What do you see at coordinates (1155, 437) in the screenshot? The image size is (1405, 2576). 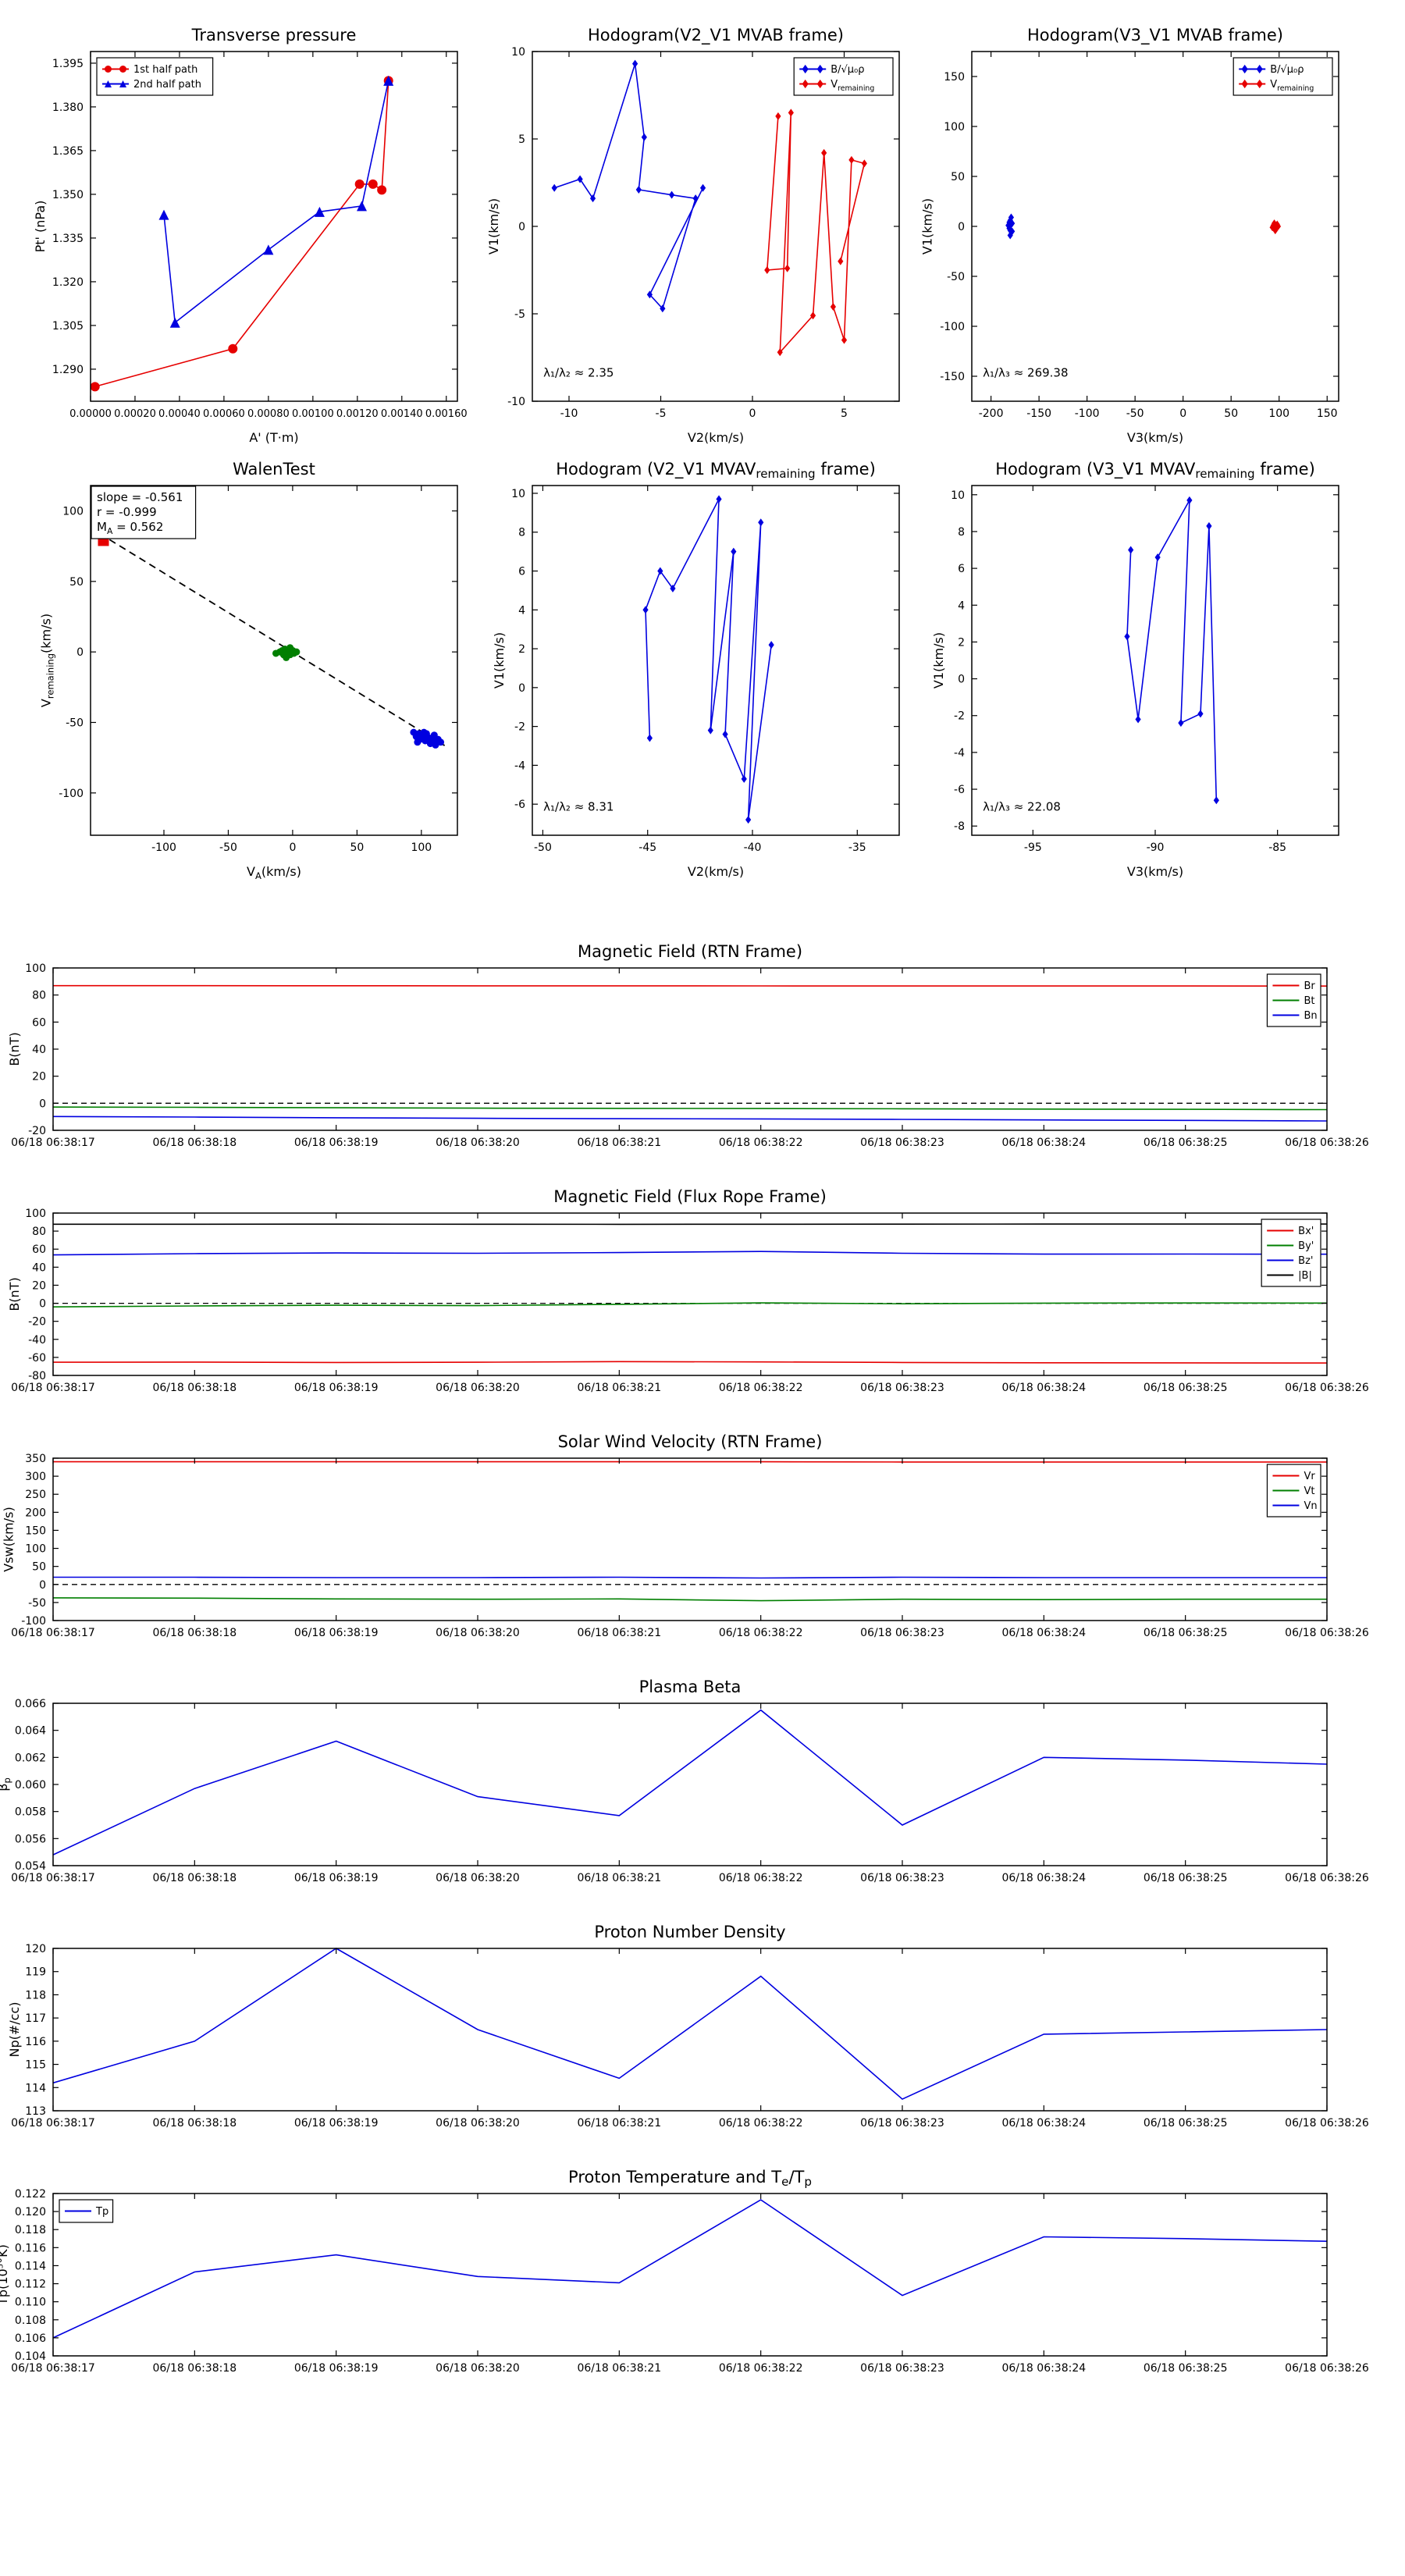 I see `svg-text: V3(km/s)` at bounding box center [1155, 437].